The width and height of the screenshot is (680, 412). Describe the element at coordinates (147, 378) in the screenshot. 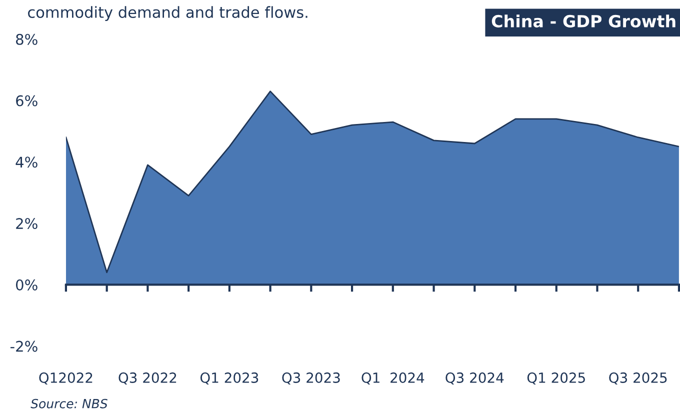

I see `x-tick-label: Q3 2022` at that location.